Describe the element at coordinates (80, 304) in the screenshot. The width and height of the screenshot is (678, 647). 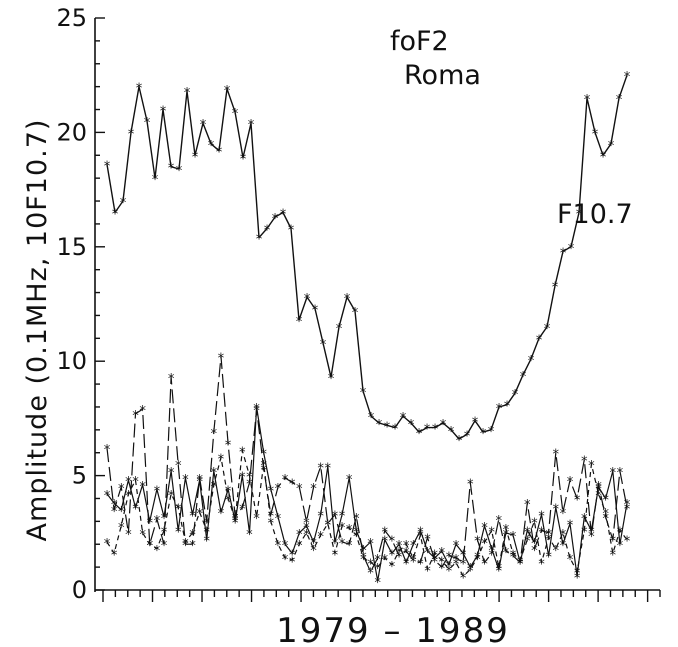
I see `y-ticks: 0 5 10 15 20 25` at that location.